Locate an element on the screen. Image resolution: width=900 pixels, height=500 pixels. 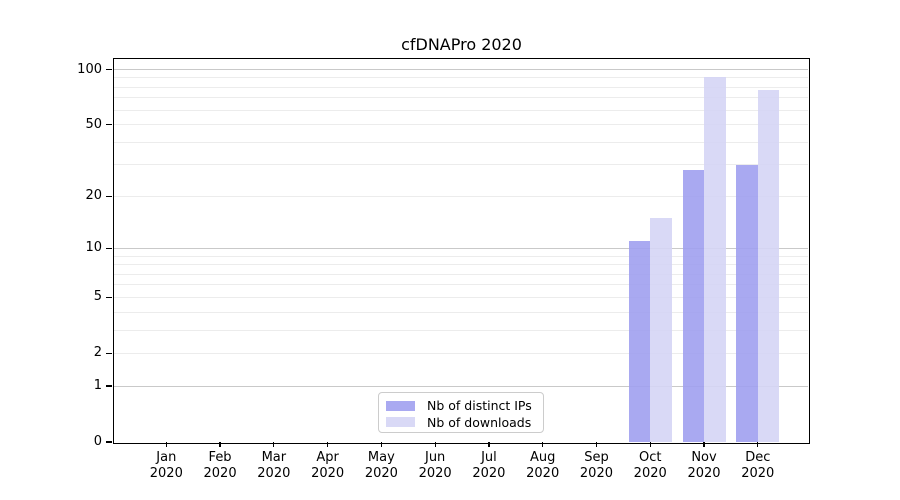
legend-item: Nb of downloads is located at coordinates (460, 423).